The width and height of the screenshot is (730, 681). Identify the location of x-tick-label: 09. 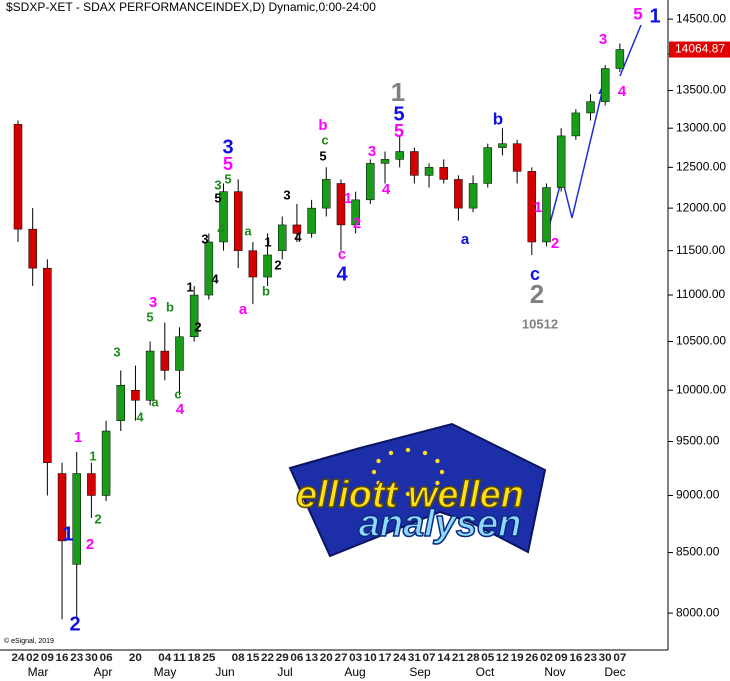
(561, 658).